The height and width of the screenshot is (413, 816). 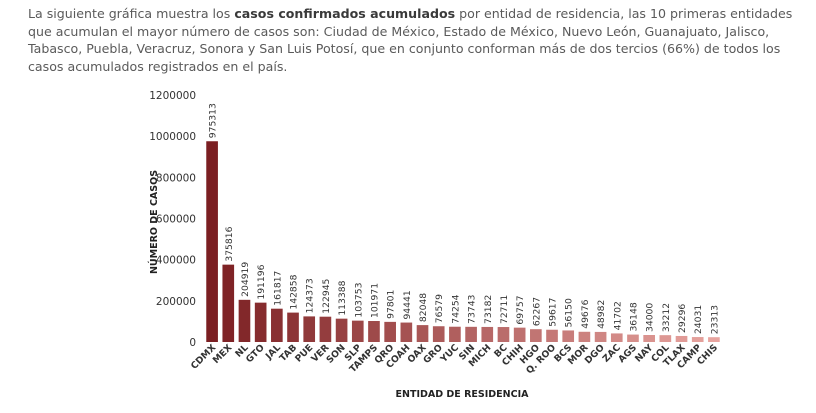 What do you see at coordinates (154, 222) in the screenshot?
I see `y-axis-title: NÚMERO DE CASOS` at bounding box center [154, 222].